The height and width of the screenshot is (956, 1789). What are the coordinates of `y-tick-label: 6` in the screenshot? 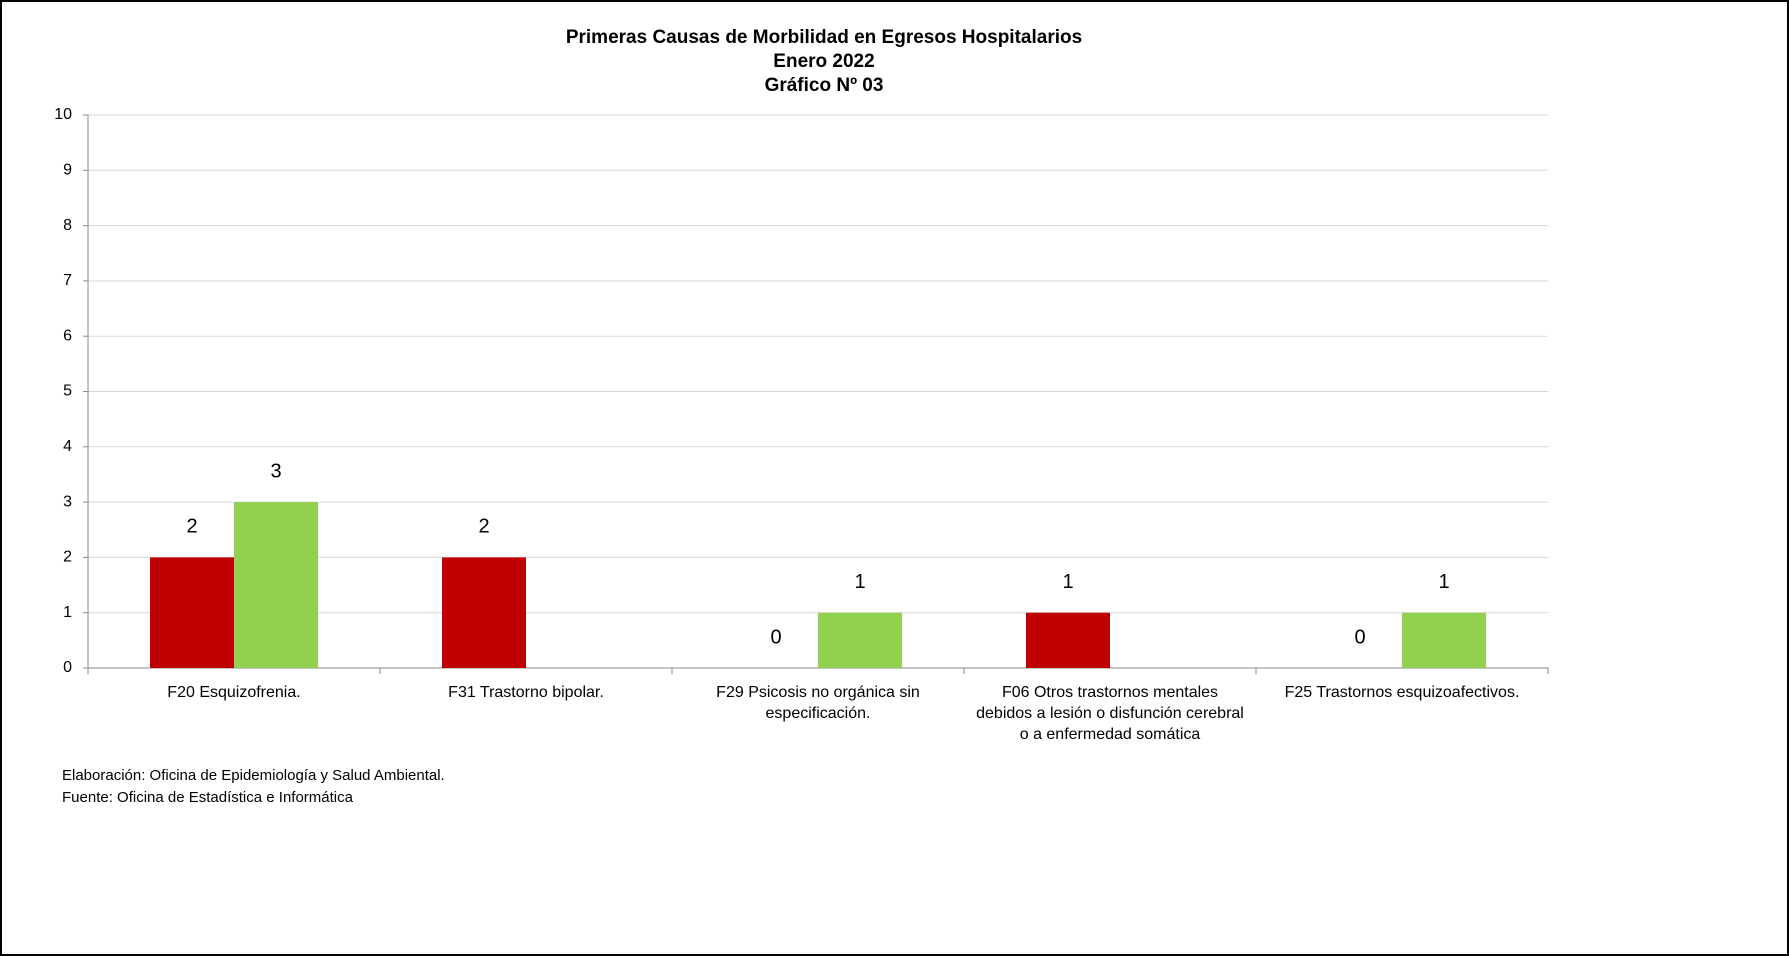 It's located at (67, 335).